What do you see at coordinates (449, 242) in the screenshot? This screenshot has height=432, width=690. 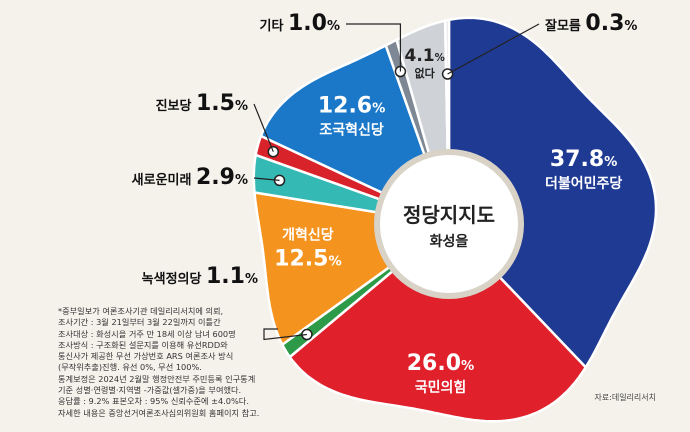 I see `chart-subtitle: 화성을` at bounding box center [449, 242].